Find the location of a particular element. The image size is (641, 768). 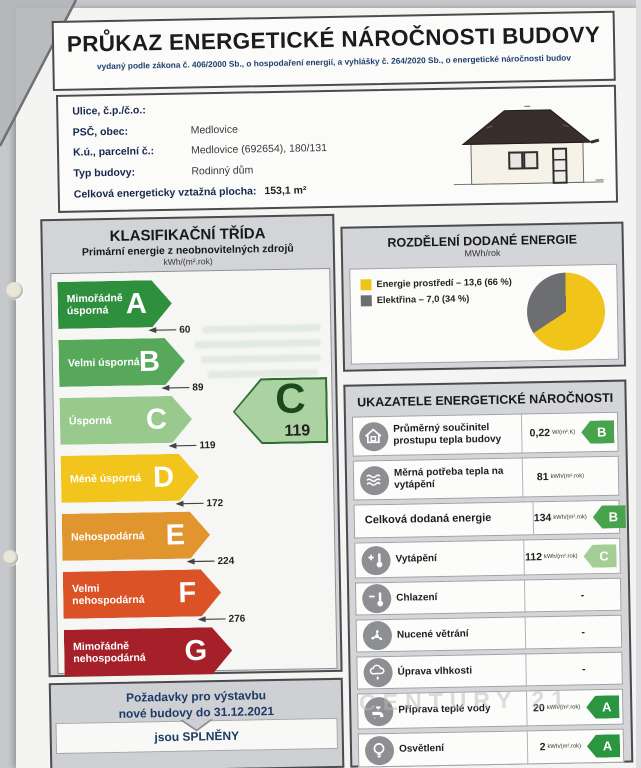

house-drawing-icon is located at coordinates (528, 145).